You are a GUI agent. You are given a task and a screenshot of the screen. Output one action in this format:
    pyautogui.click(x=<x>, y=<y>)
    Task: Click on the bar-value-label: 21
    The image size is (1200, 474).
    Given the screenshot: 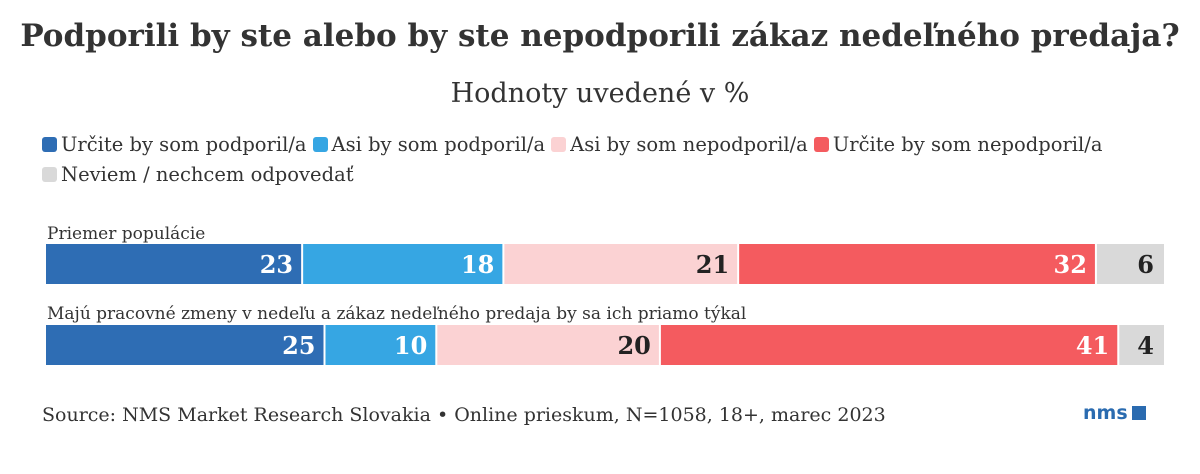 What is the action you would take?
    pyautogui.click(x=712, y=264)
    